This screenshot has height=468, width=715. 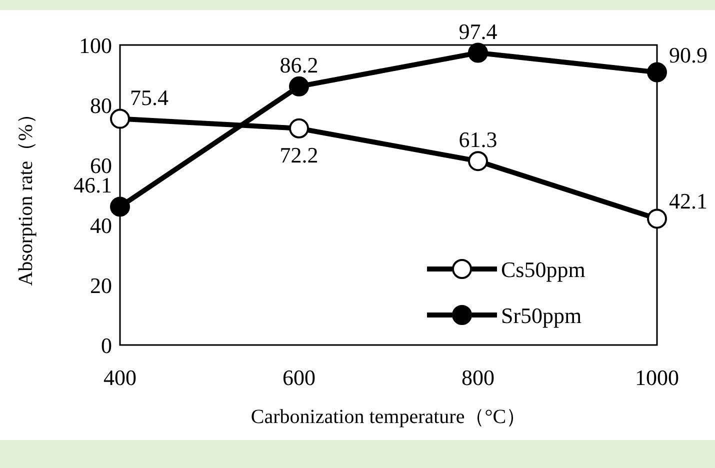 I want to click on legend-label: Cs50ppm, so click(x=543, y=269).